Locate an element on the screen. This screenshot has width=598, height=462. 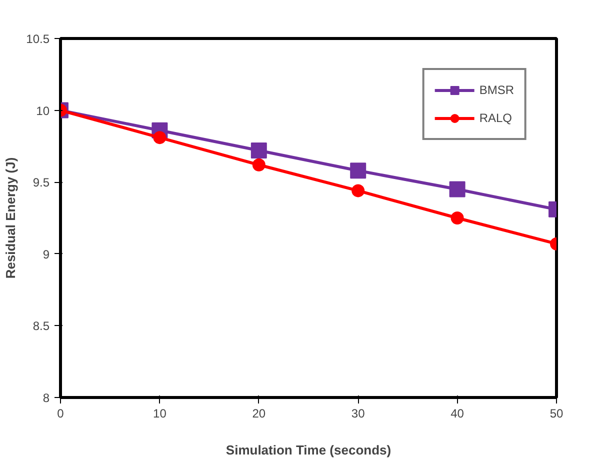
x-axis-title: Simulation Time (seconds) is located at coordinates (309, 450).